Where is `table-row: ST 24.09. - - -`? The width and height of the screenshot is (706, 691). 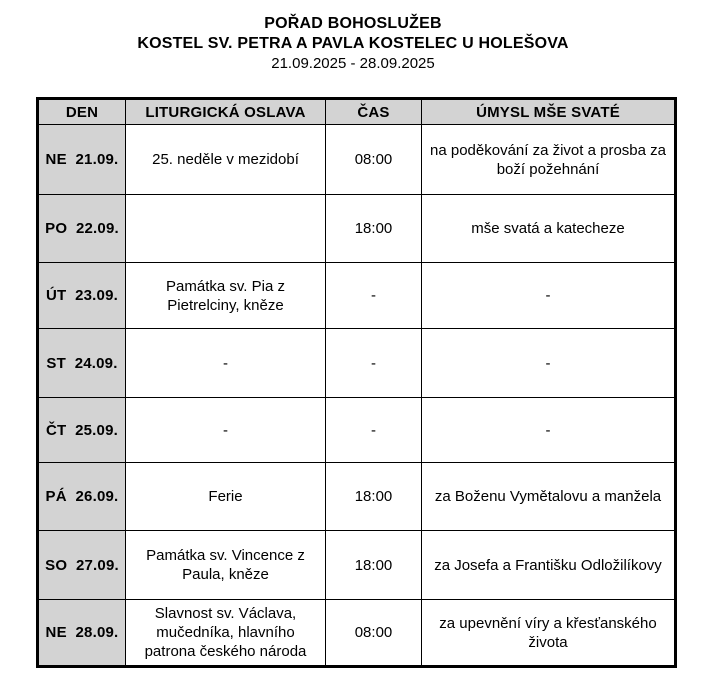 table-row: ST 24.09. - - - is located at coordinates (356, 363).